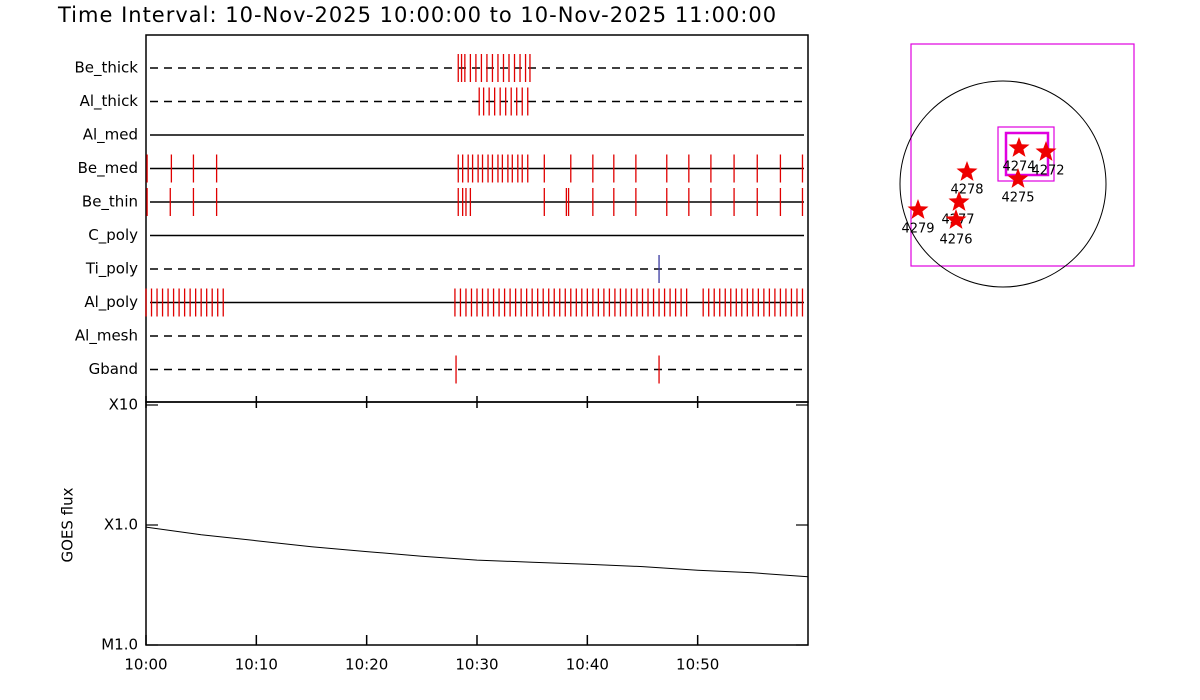 This screenshot has width=1200, height=700. I want to click on x-tick-label: 10:40, so click(587, 665).